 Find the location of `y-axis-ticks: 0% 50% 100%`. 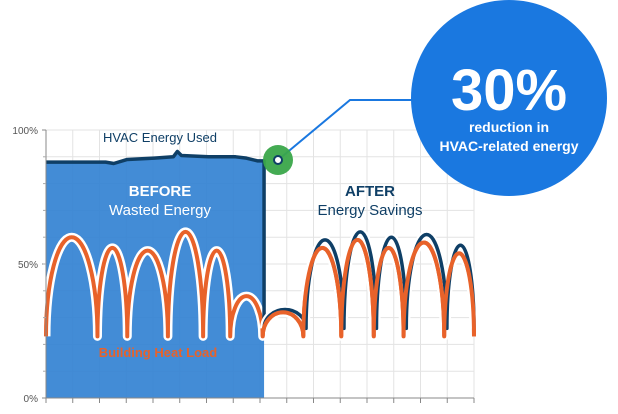

y-axis-ticks: 0% 50% 100% is located at coordinates (29, 265).